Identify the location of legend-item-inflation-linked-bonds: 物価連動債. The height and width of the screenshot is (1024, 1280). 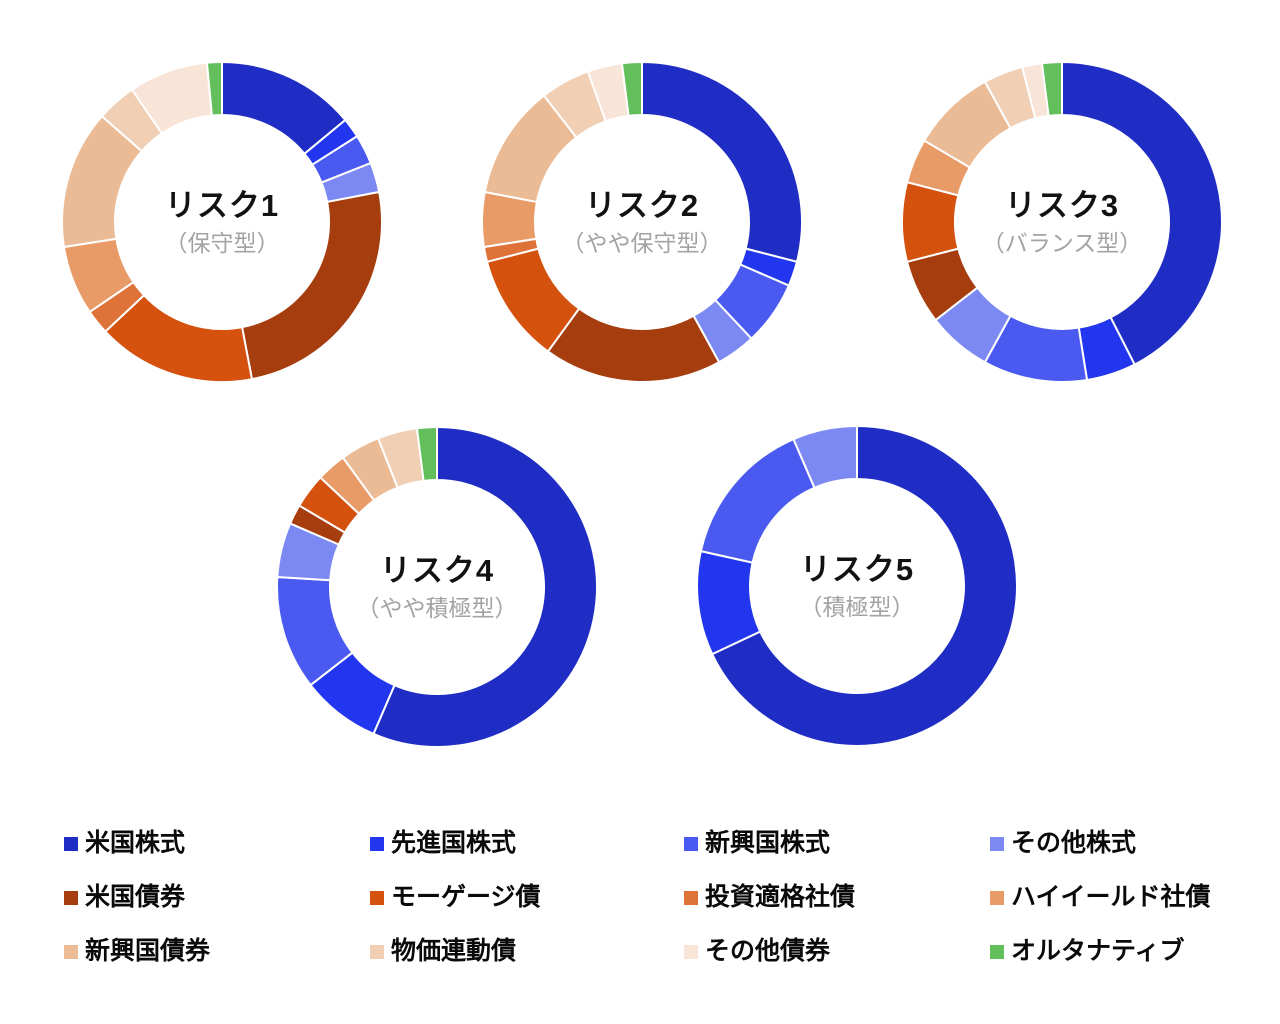
(527, 951).